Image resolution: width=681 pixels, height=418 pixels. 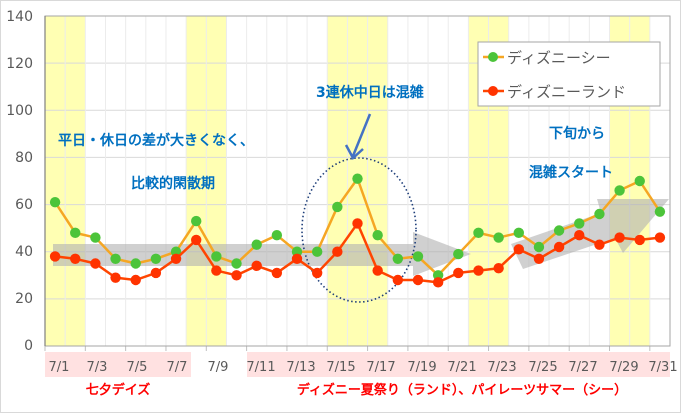 I want to click on peak-highlight-ellipse, so click(x=359, y=230).